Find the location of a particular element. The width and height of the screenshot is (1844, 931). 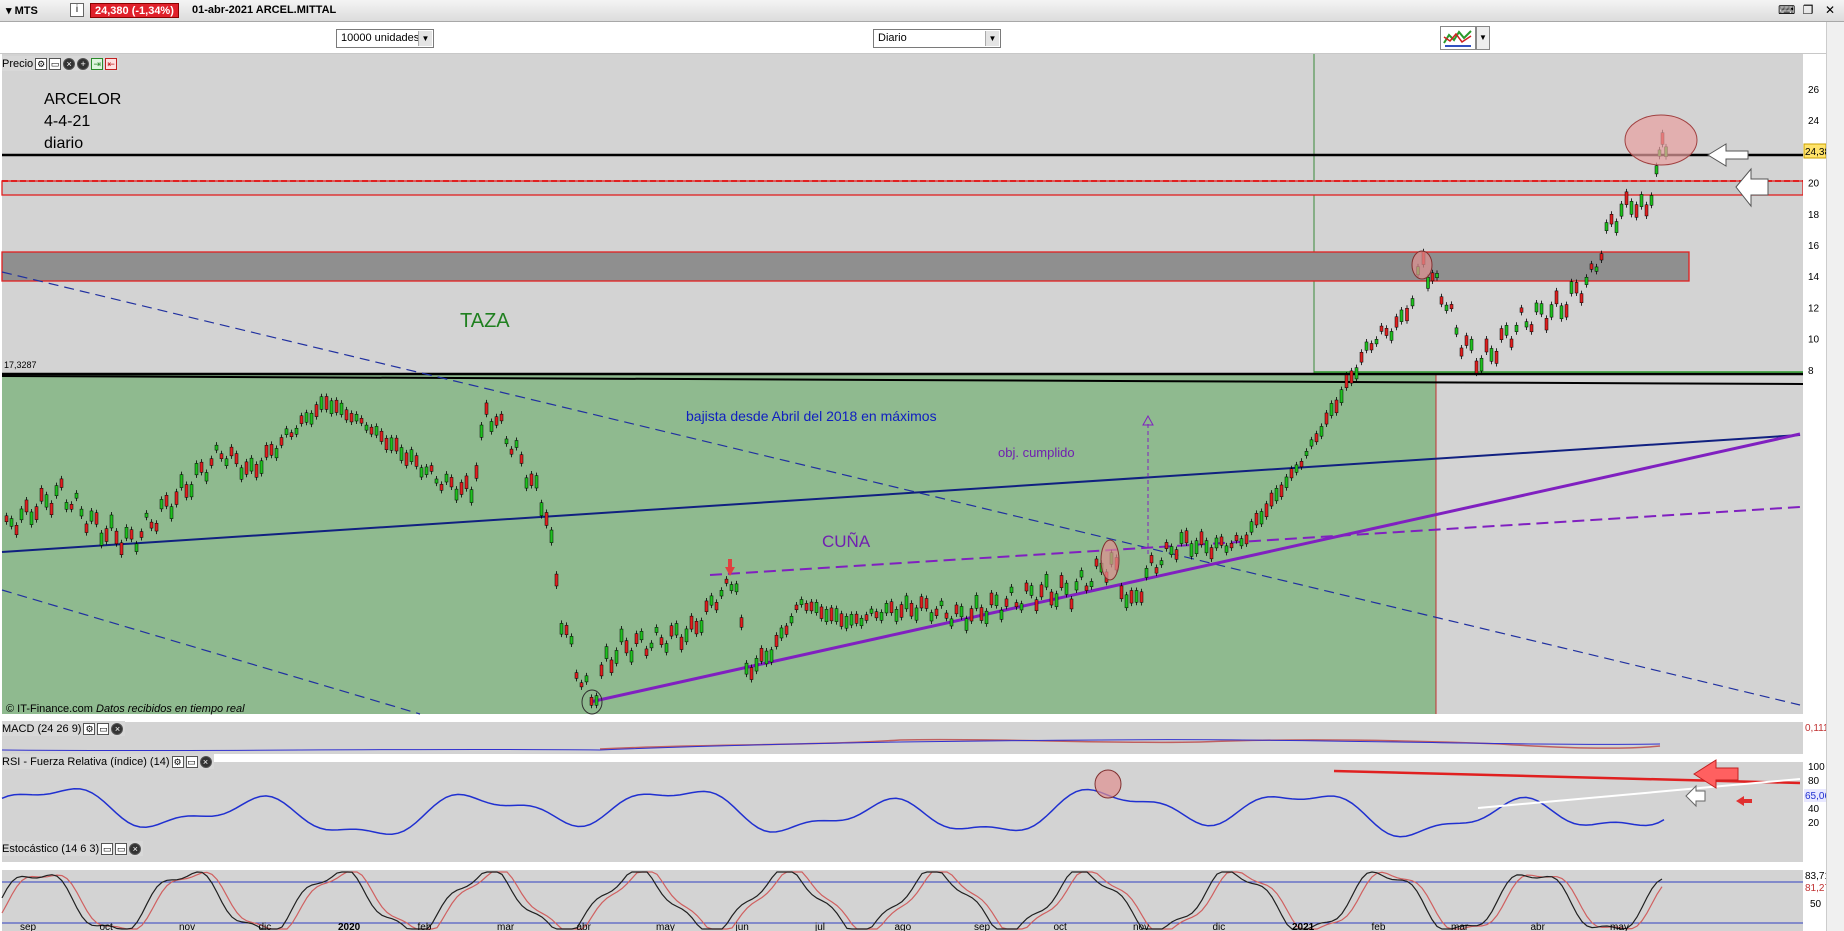

rsi-tick-label: 100 is located at coordinates (1816, 767).